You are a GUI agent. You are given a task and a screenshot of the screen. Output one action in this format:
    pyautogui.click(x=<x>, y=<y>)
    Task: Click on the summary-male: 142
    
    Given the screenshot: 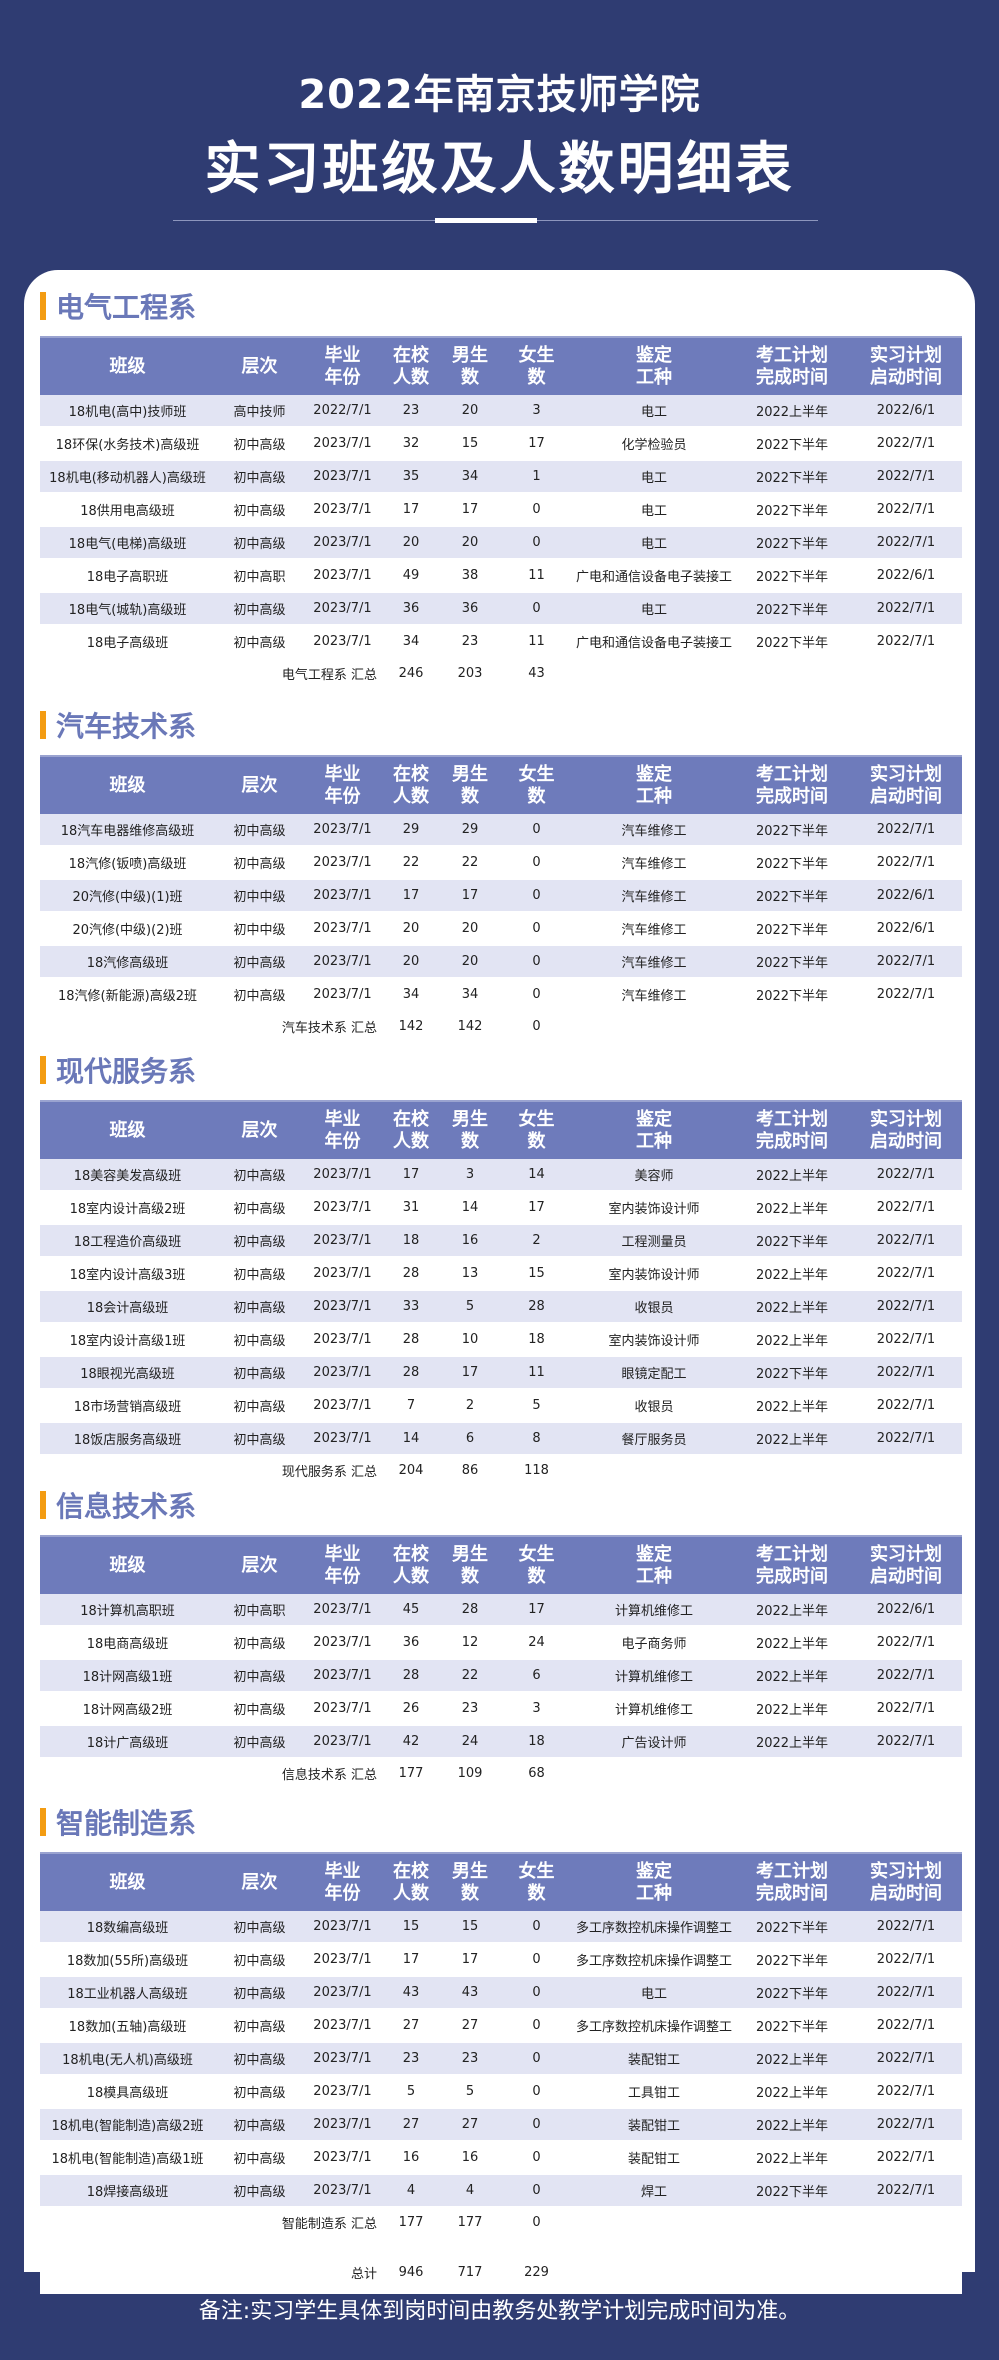 What is the action you would take?
    pyautogui.click(x=470, y=1026)
    